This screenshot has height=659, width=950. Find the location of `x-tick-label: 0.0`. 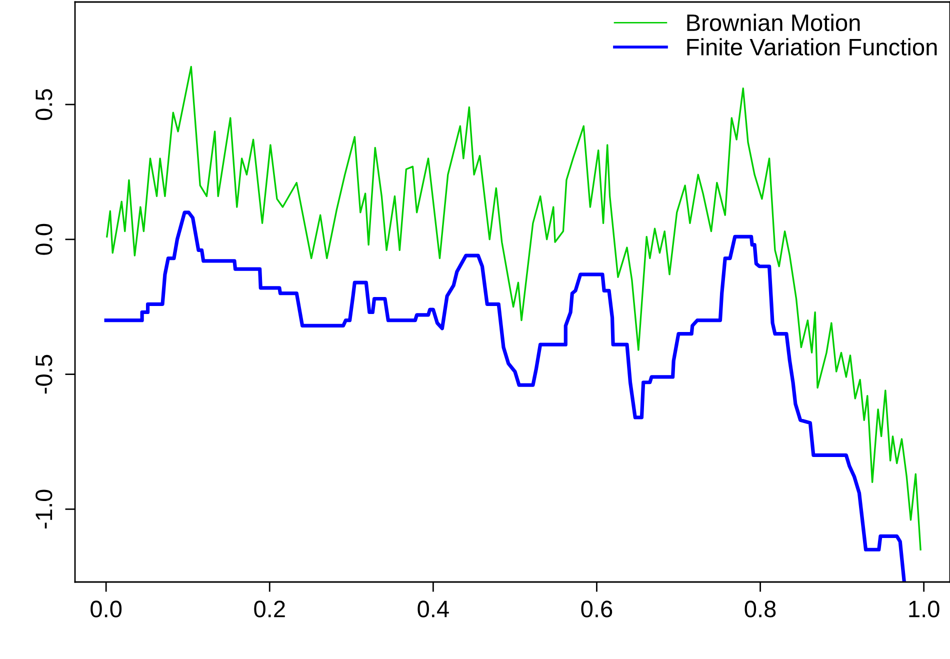

x-tick-label: 0.0 is located at coordinates (106, 609).